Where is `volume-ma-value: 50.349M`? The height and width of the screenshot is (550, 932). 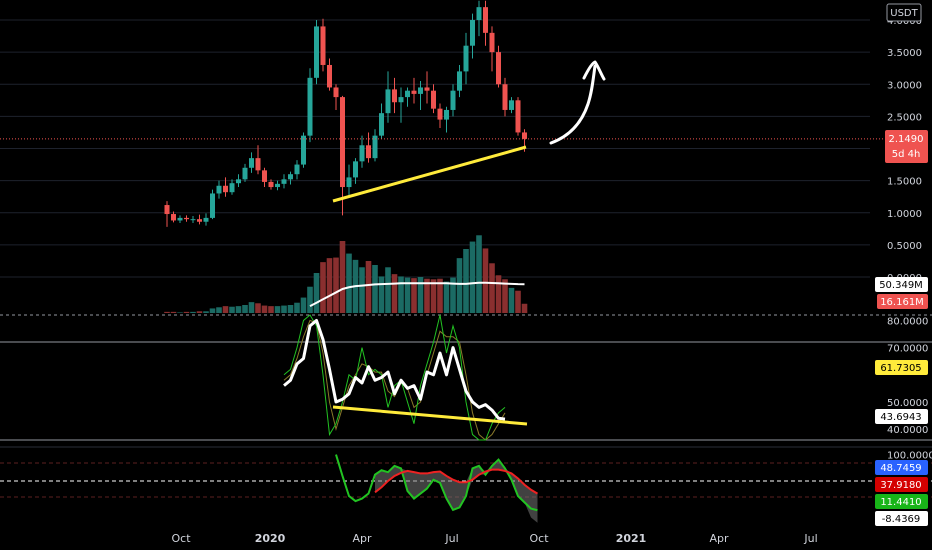
volume-ma-value: 50.349M is located at coordinates (901, 285).